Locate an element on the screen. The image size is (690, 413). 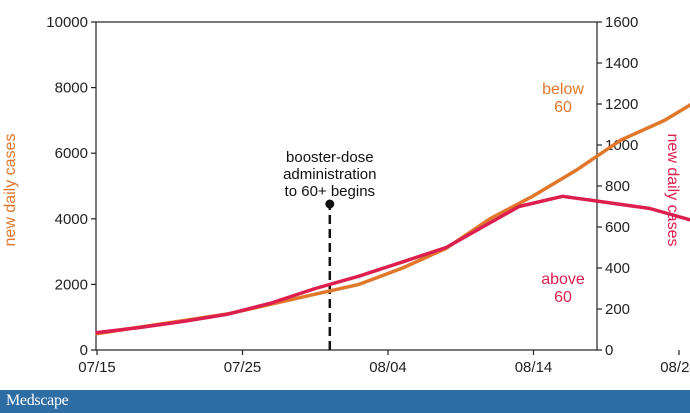
right-tick-label: 1400 is located at coordinates (621, 63).